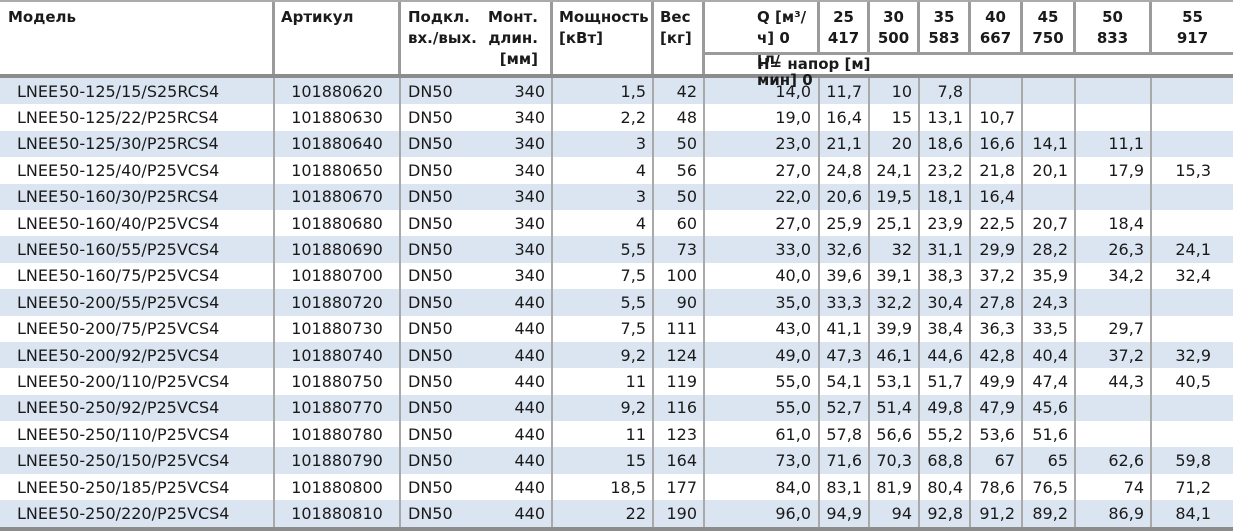  Describe the element at coordinates (893, 17) in the screenshot. I see `flow-m3h-label: 30` at that location.